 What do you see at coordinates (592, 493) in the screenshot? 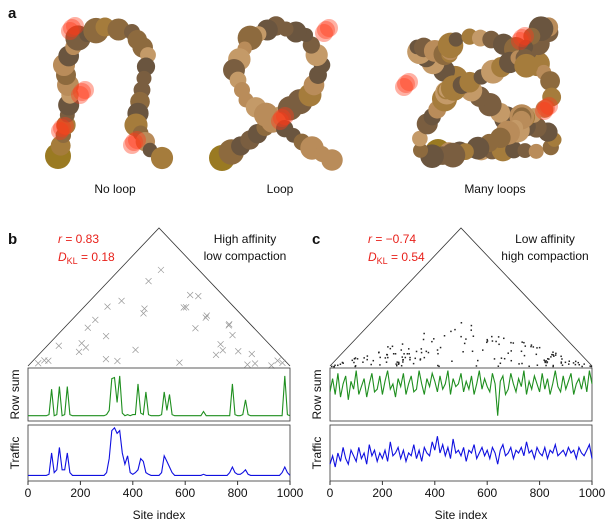
I see `x-tick-label: 1000` at bounding box center [592, 493].